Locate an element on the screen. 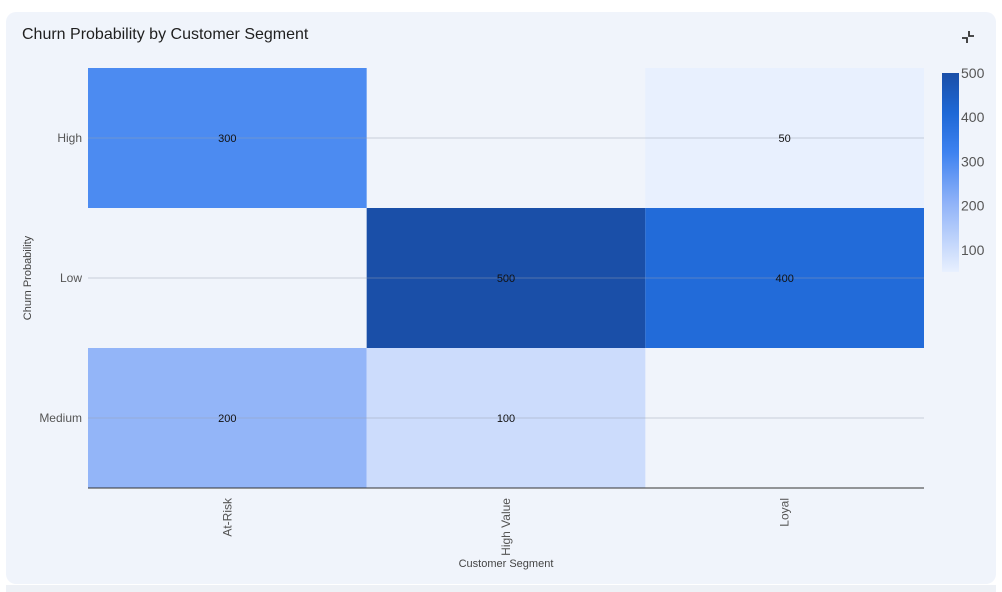 The height and width of the screenshot is (592, 1002). cell-label-at-risk-medium: 200 is located at coordinates (227, 419).